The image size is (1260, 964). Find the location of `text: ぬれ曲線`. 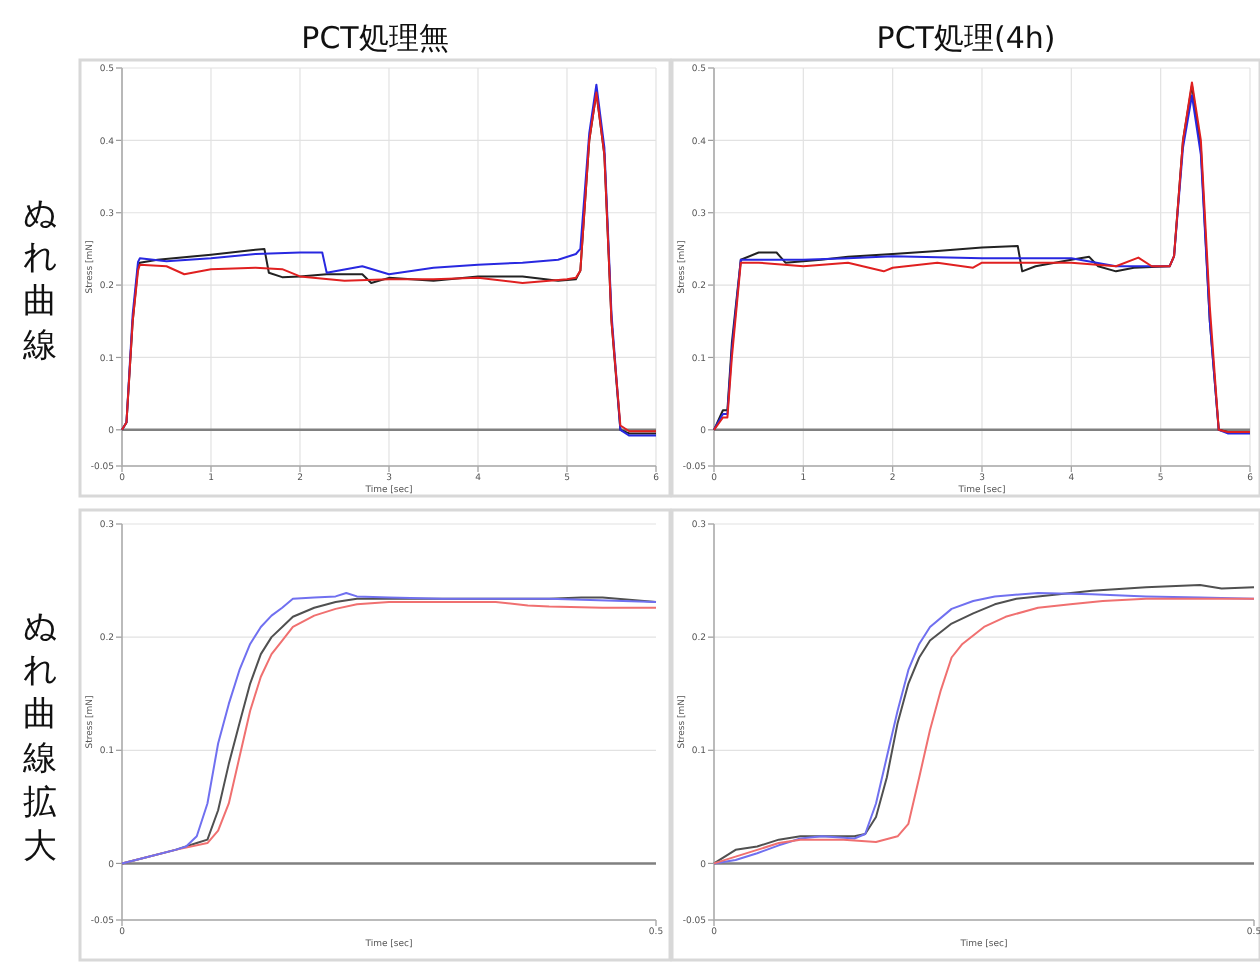

text: ぬれ曲線 is located at coordinates (39, 280).